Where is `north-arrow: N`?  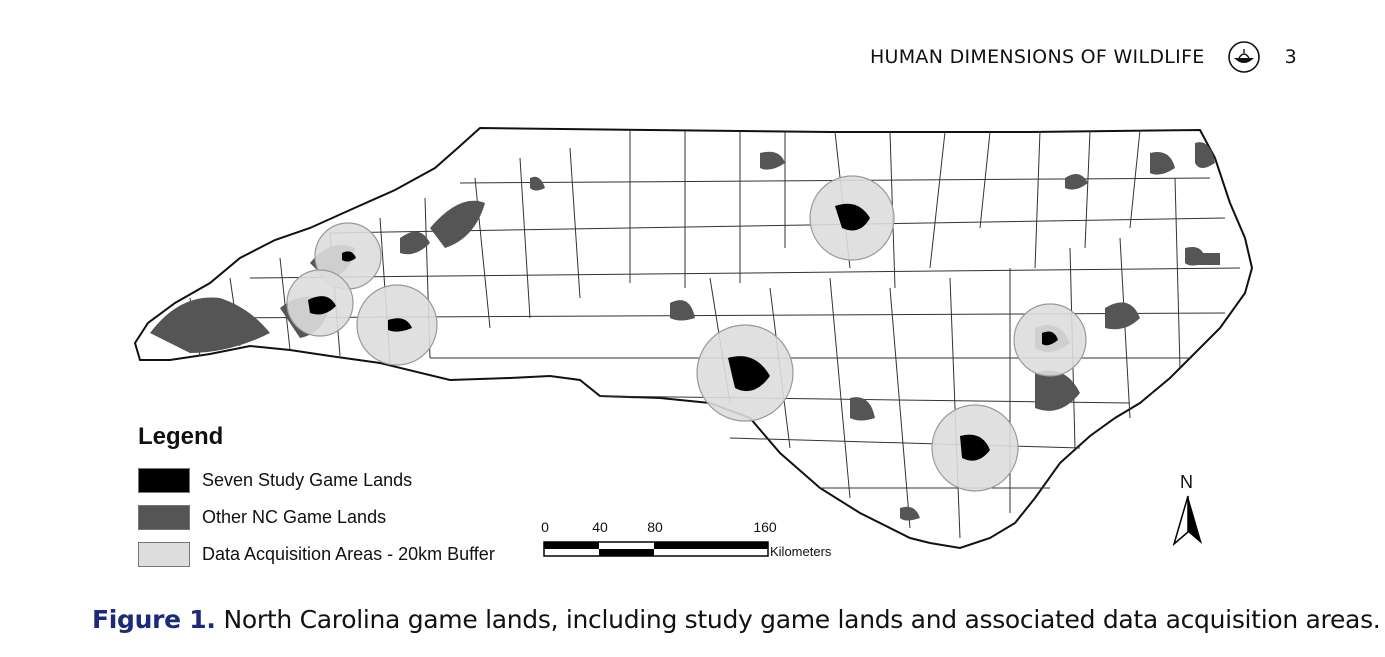 north-arrow: N is located at coordinates (1188, 512).